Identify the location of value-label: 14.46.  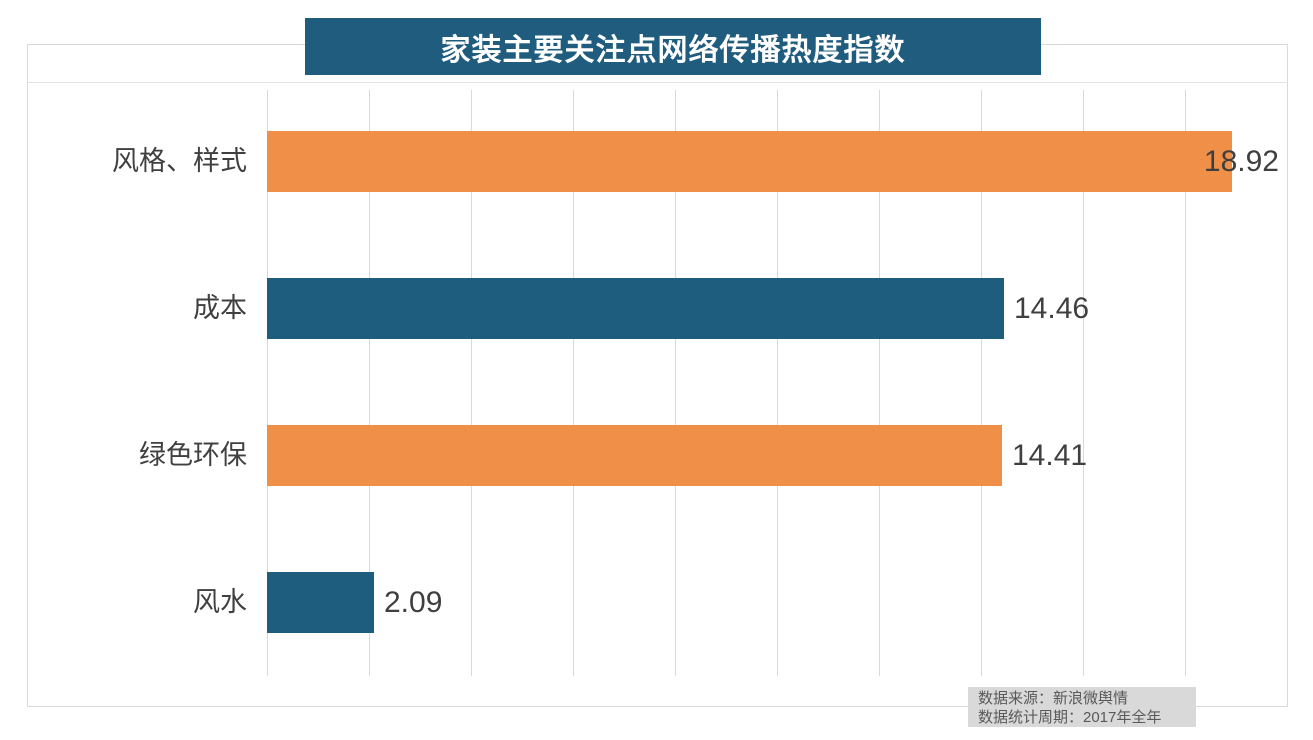
(1052, 308).